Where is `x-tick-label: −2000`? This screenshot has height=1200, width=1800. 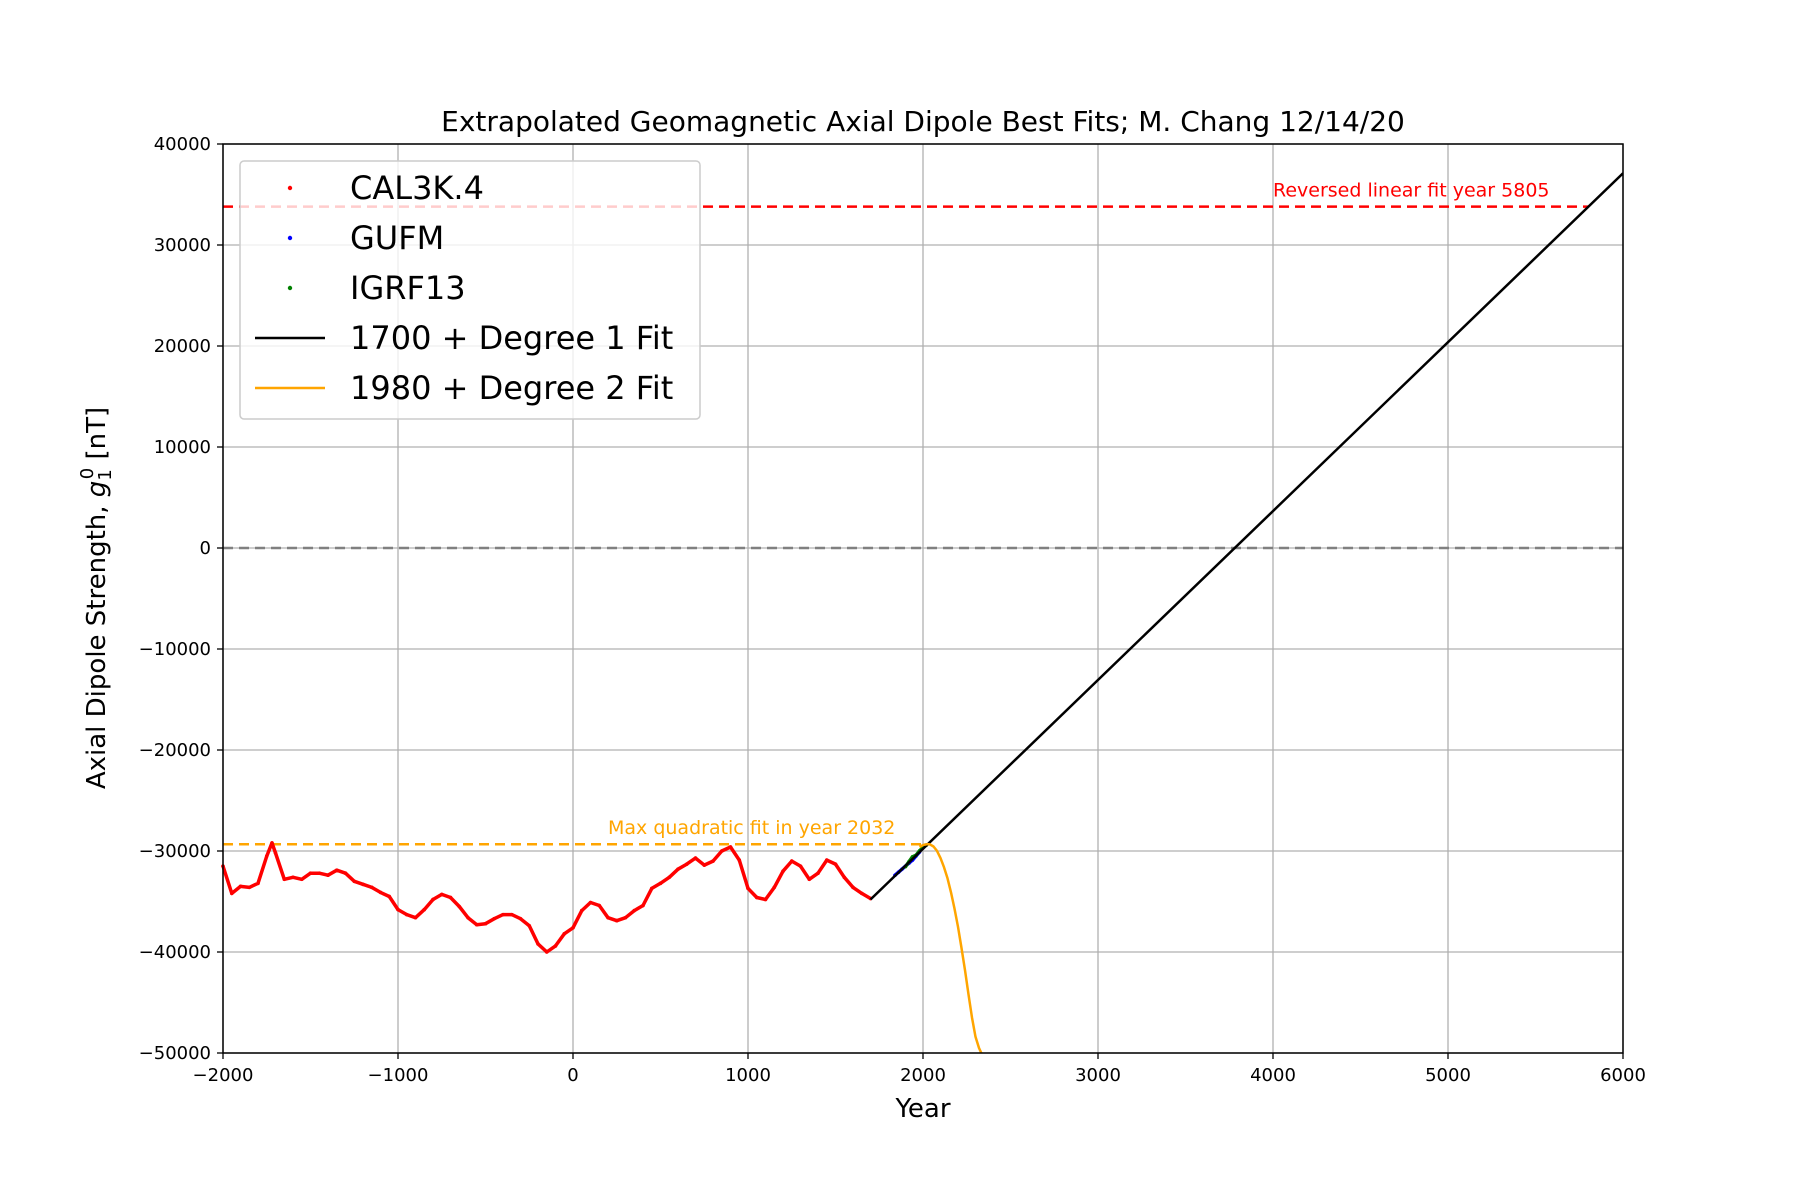
x-tick-label: −2000 is located at coordinates (223, 1075).